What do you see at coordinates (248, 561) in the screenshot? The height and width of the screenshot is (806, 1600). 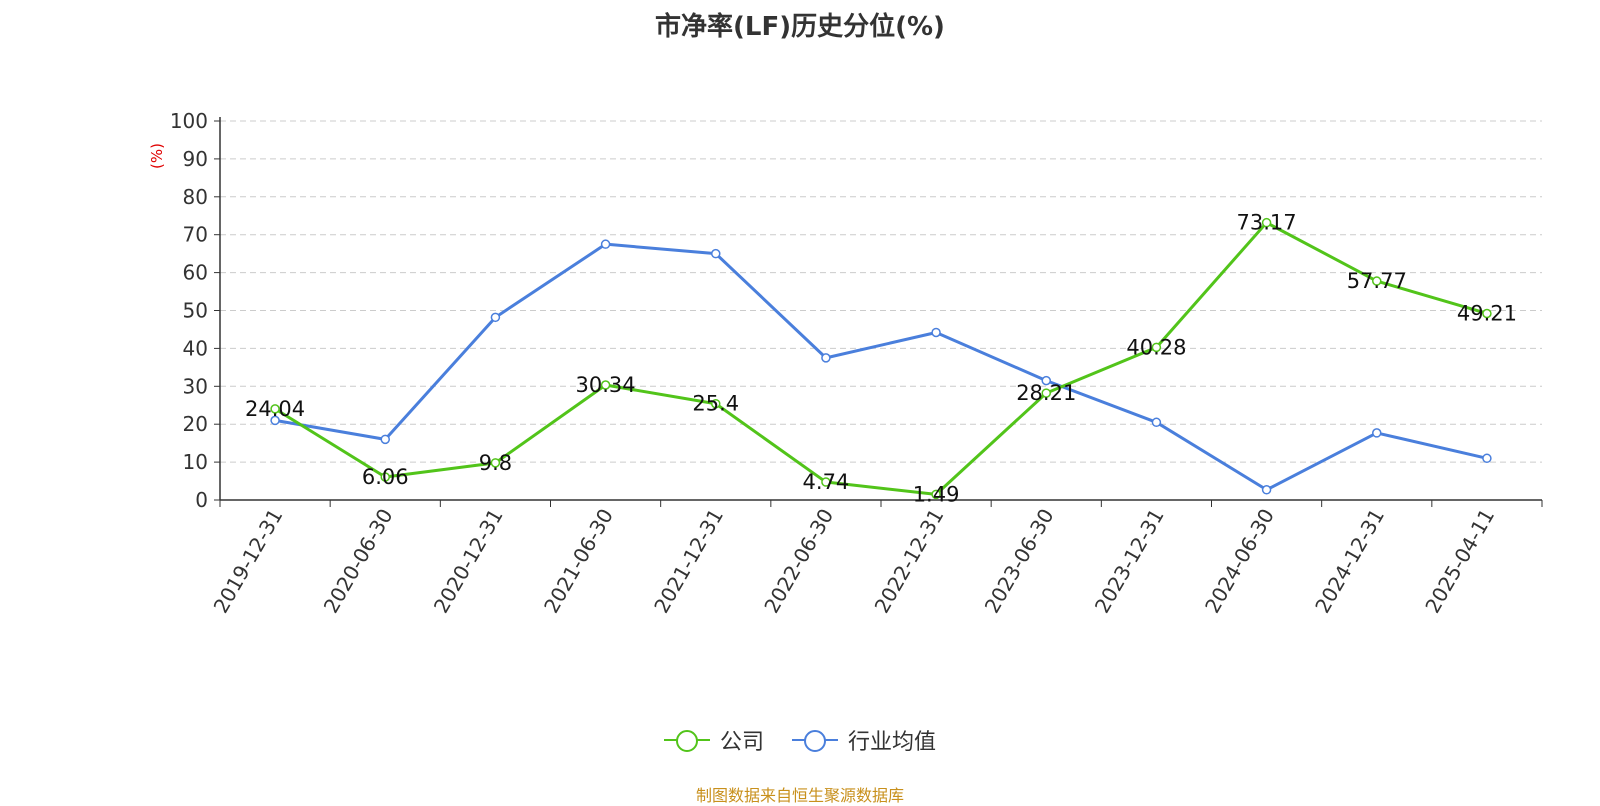 I see `x-tick-label: 2019-12-31` at bounding box center [248, 561].